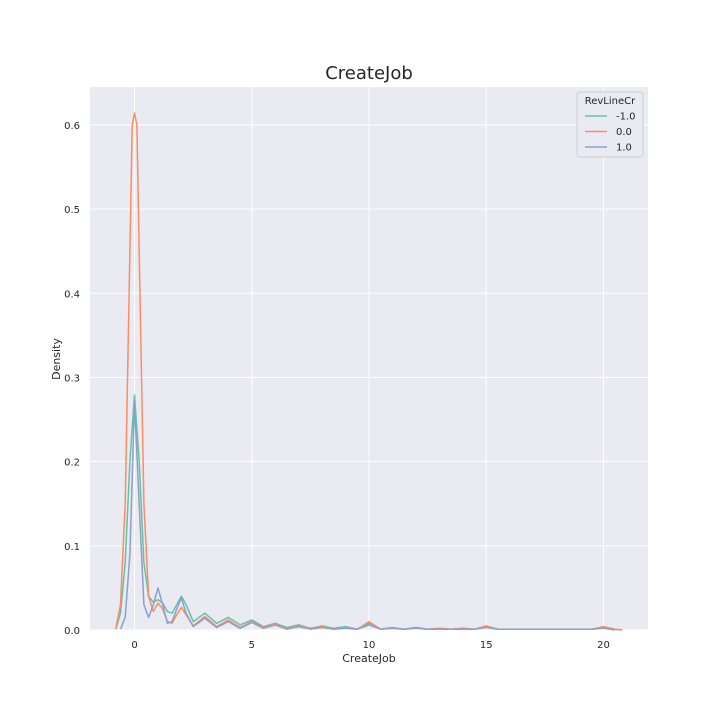 The height and width of the screenshot is (720, 720). Describe the element at coordinates (369, 645) in the screenshot. I see `x-tick-label: 10` at that location.